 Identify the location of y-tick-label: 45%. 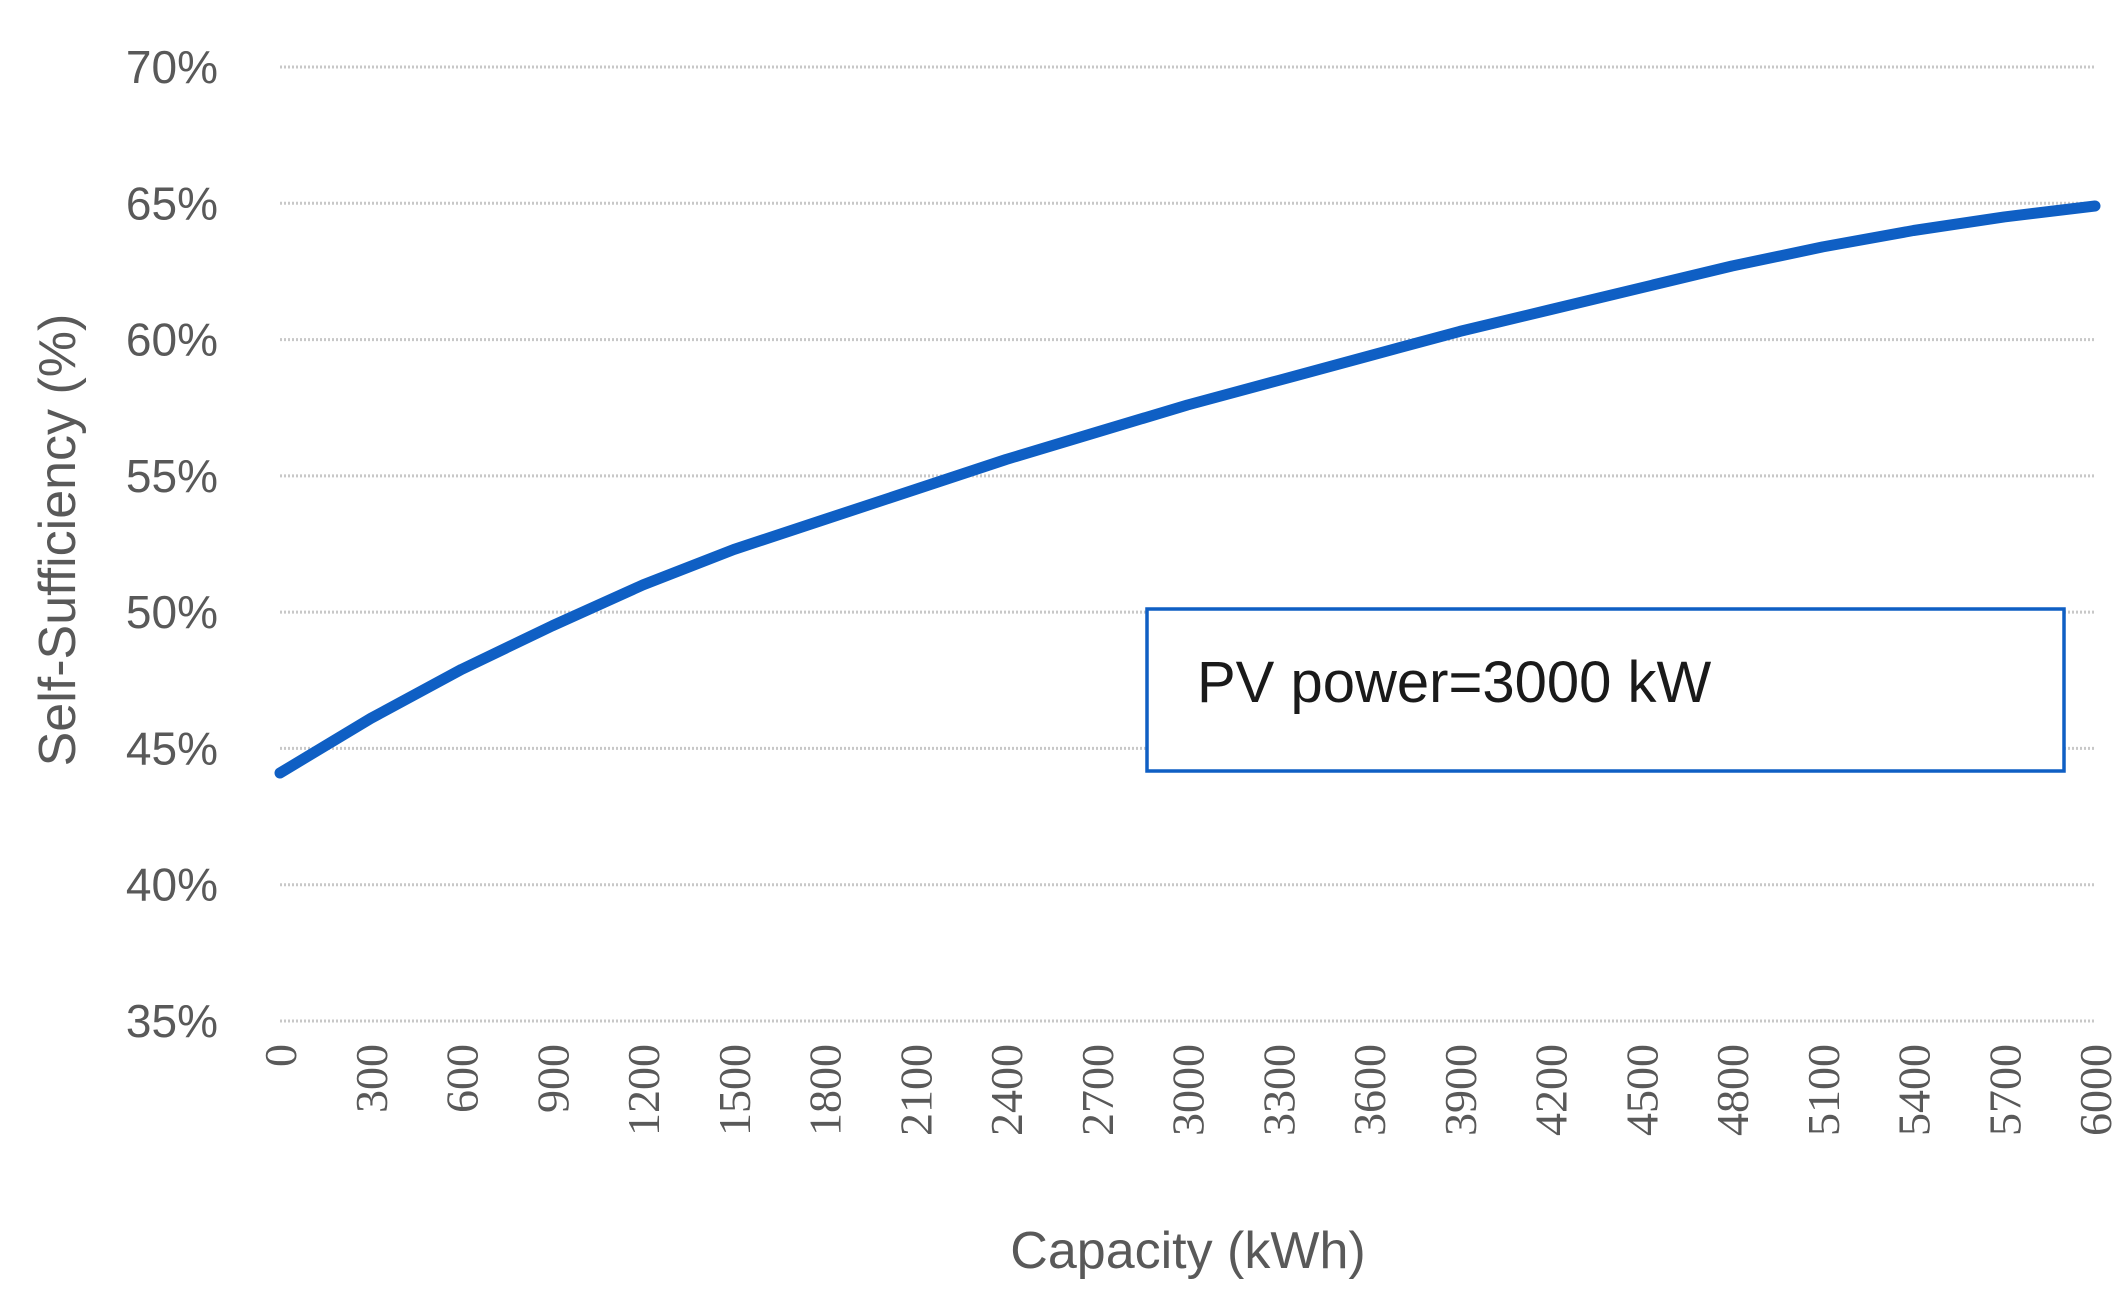
(172, 748).